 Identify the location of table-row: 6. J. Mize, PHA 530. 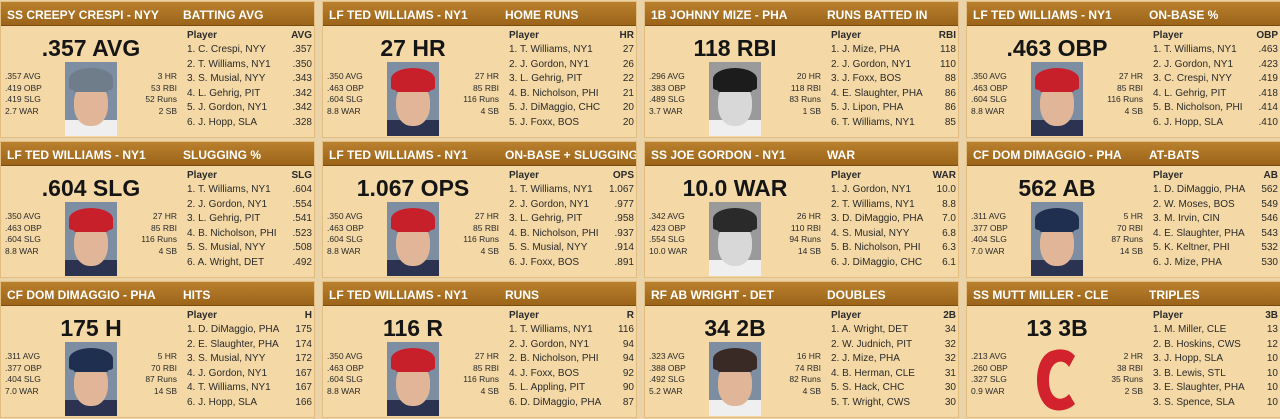
(1214, 263).